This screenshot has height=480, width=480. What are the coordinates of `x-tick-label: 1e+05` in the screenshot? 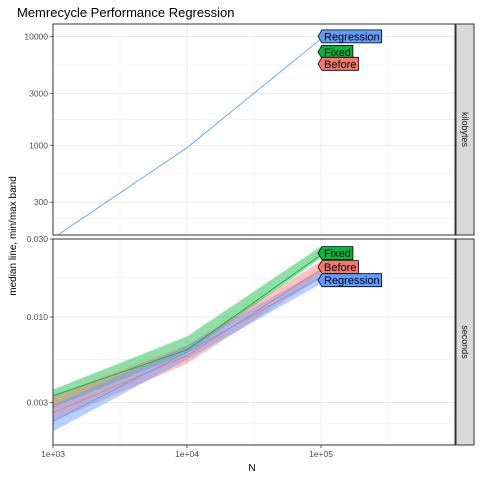 It's located at (321, 454).